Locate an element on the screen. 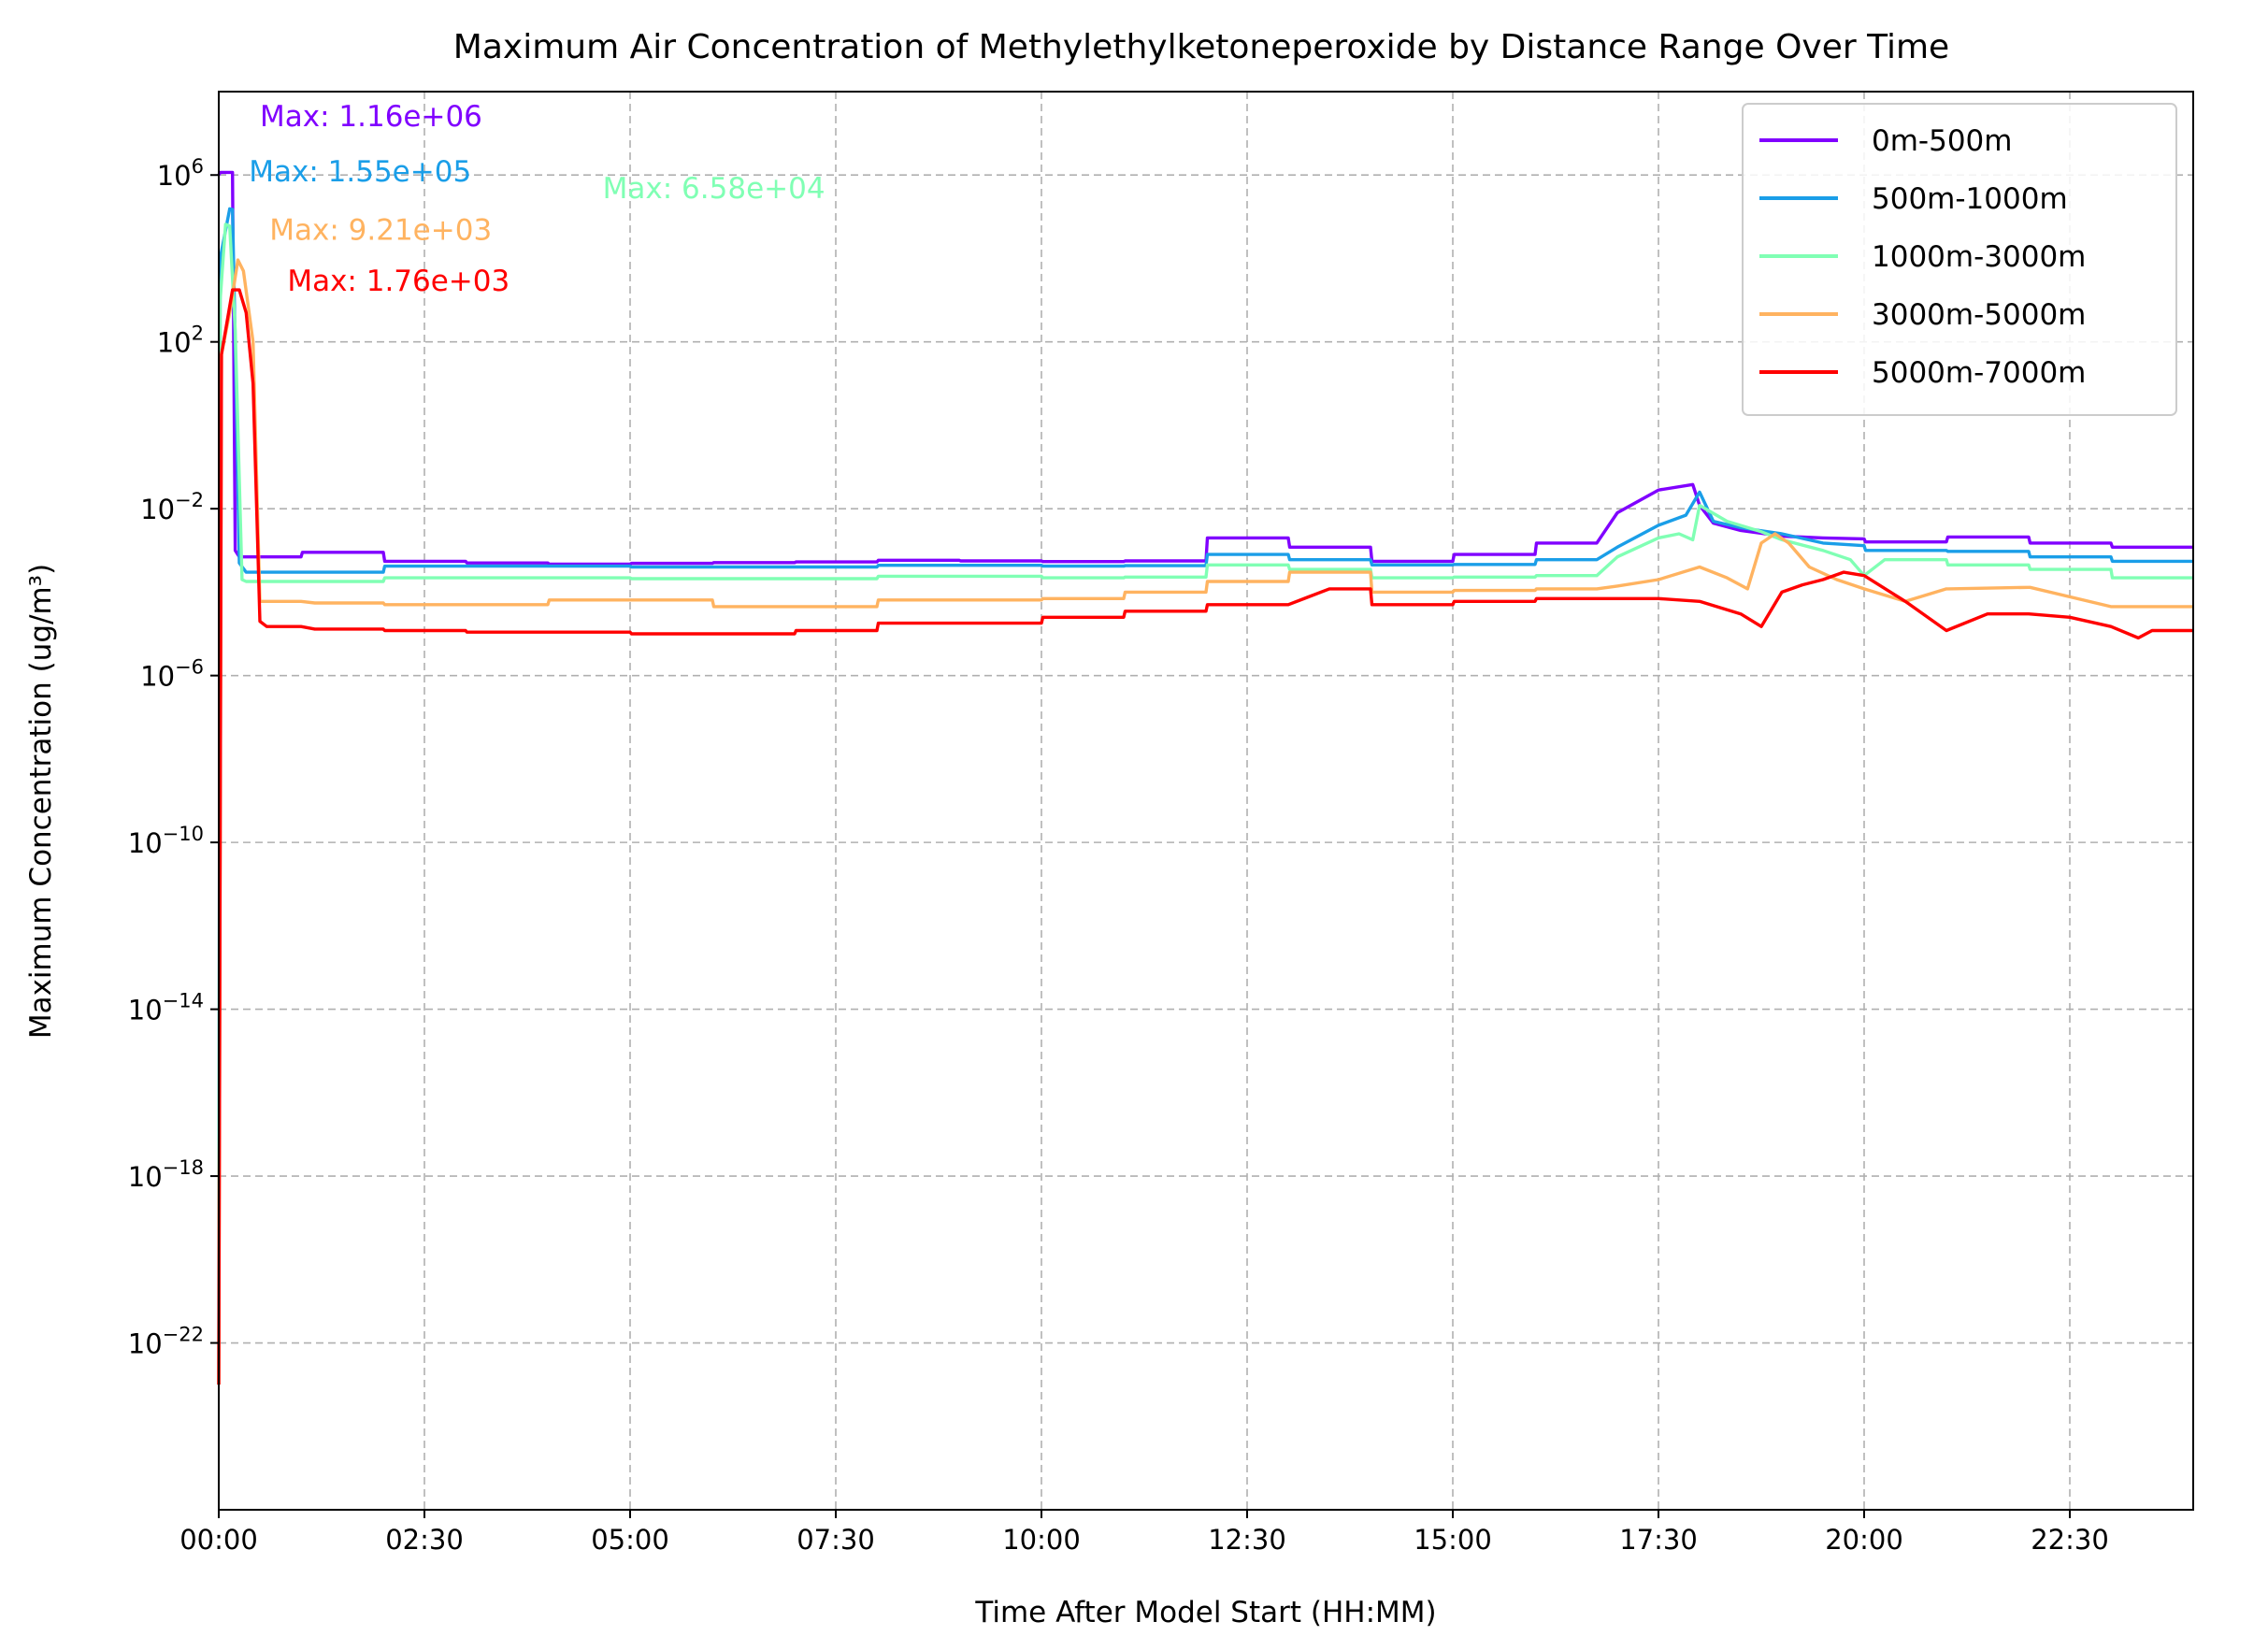 The image size is (2268, 1650). x-tick-label: 07:30 is located at coordinates (836, 1540).